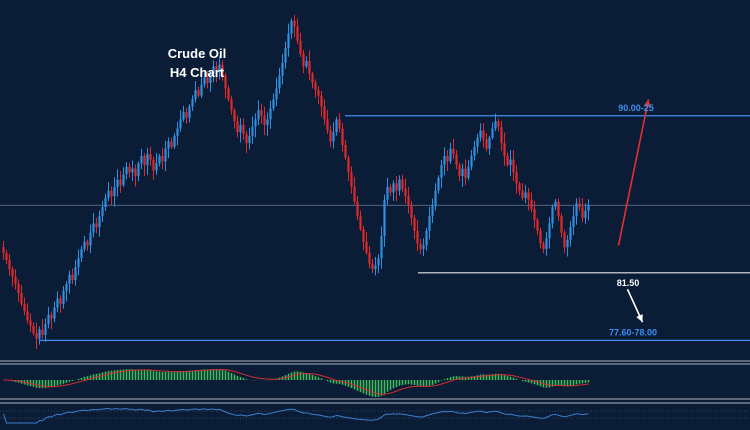 The image size is (750, 430). I want to click on macd-panel, so click(296, 382).